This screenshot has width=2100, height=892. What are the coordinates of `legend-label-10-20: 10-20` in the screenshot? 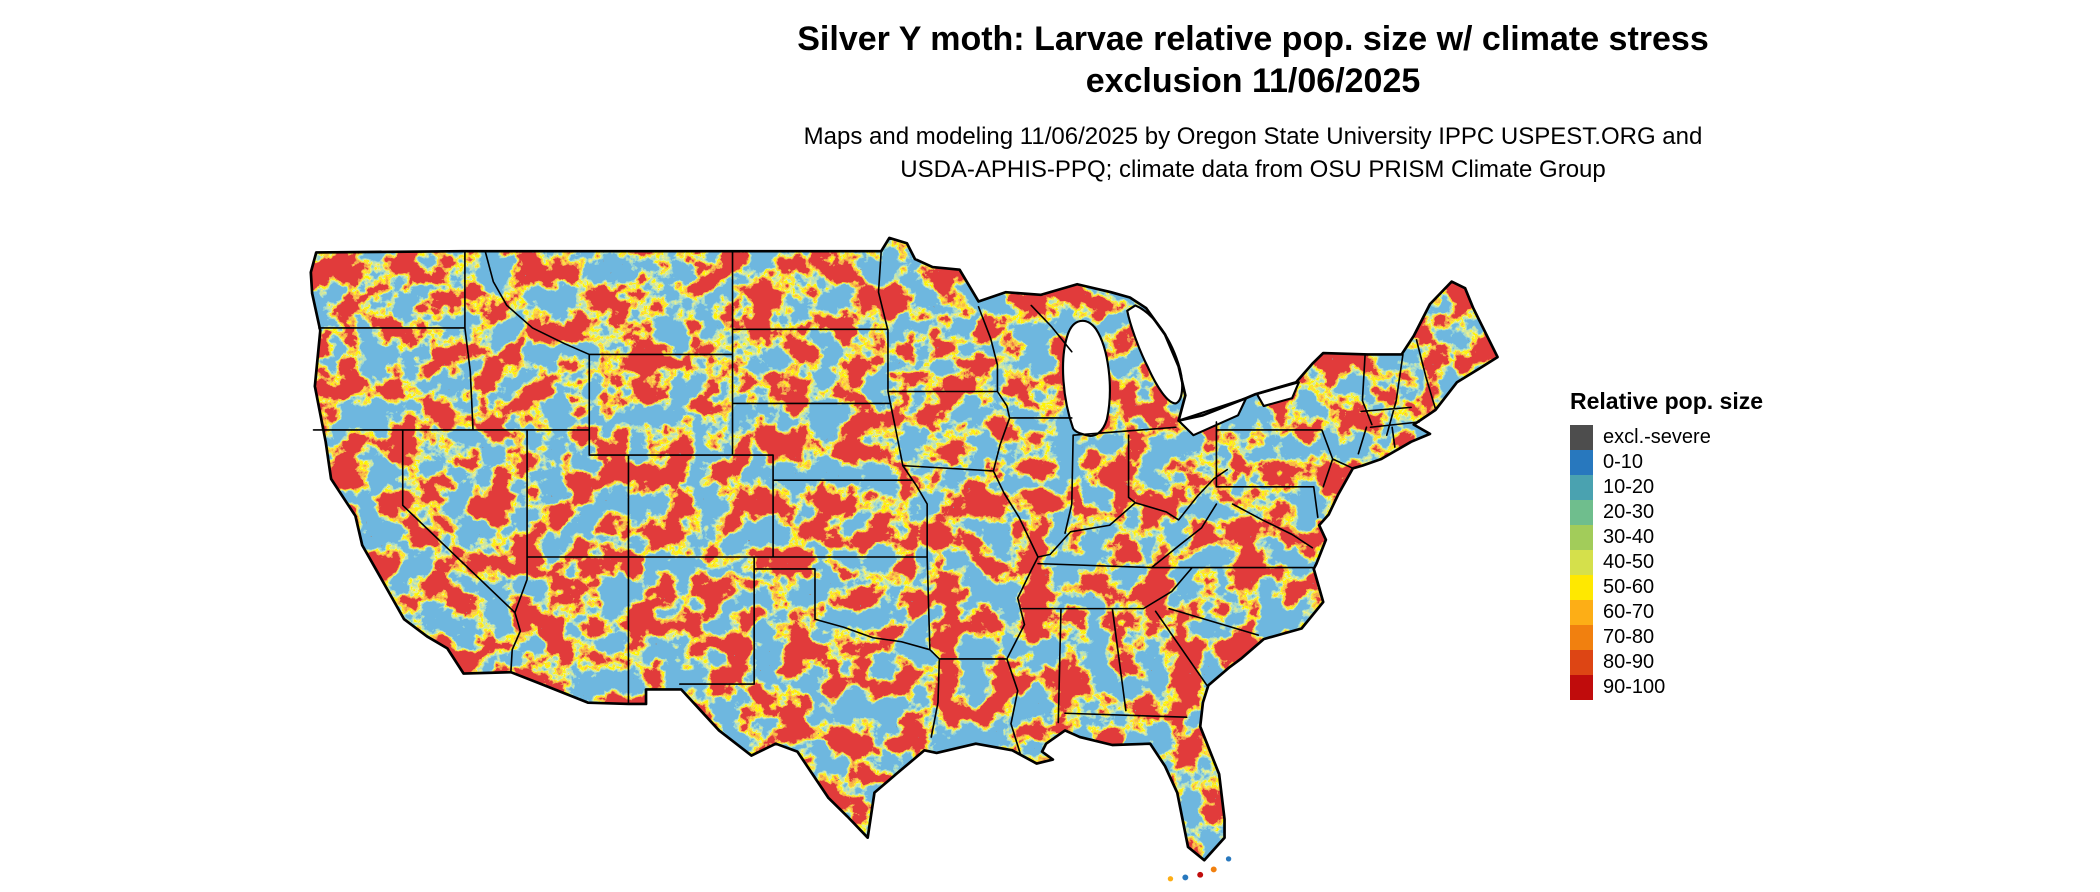 It's located at (1629, 487).